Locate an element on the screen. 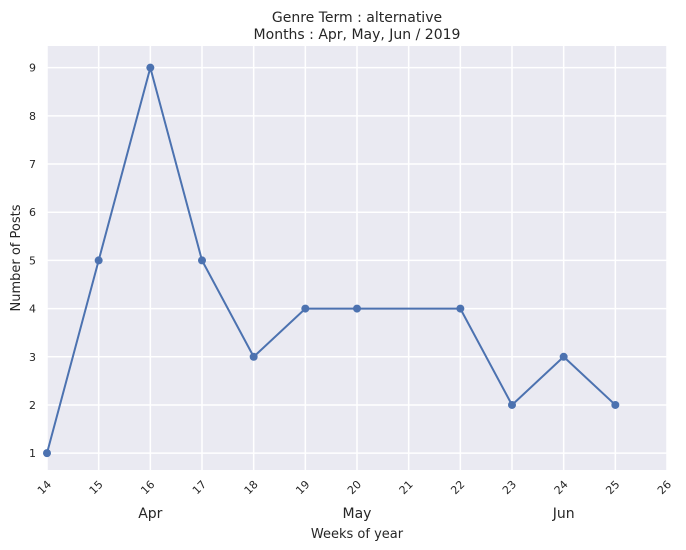 This screenshot has height=550, width=686. x-tick-label: 26 is located at coordinates (664, 487).